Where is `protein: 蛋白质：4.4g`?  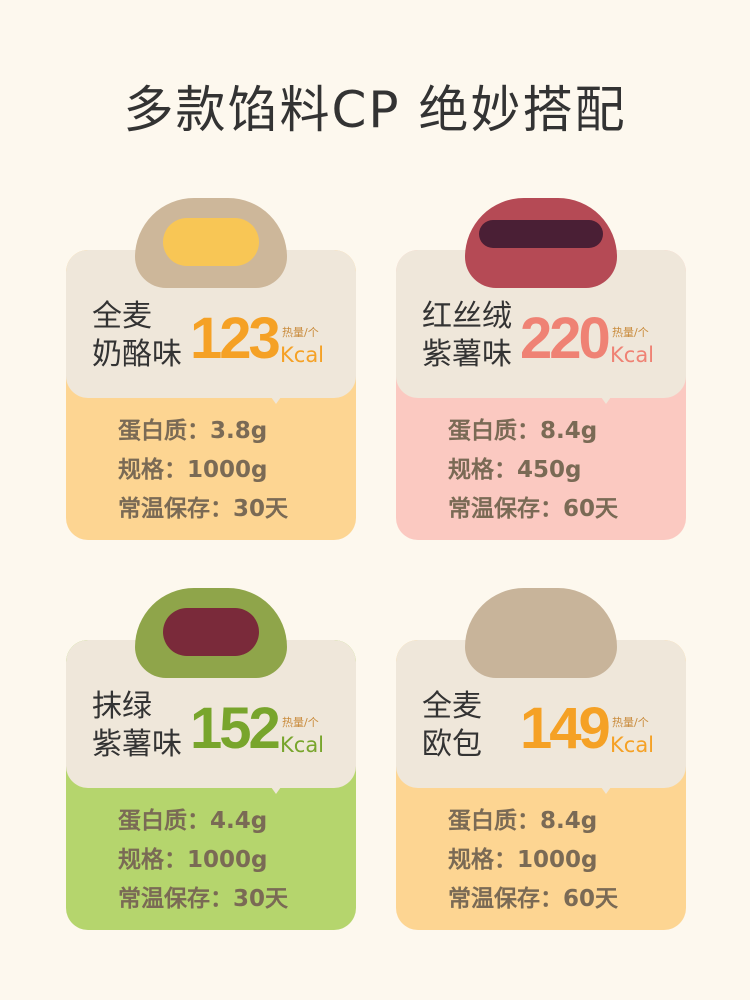 protein: 蛋白质：4.4g is located at coordinates (193, 821).